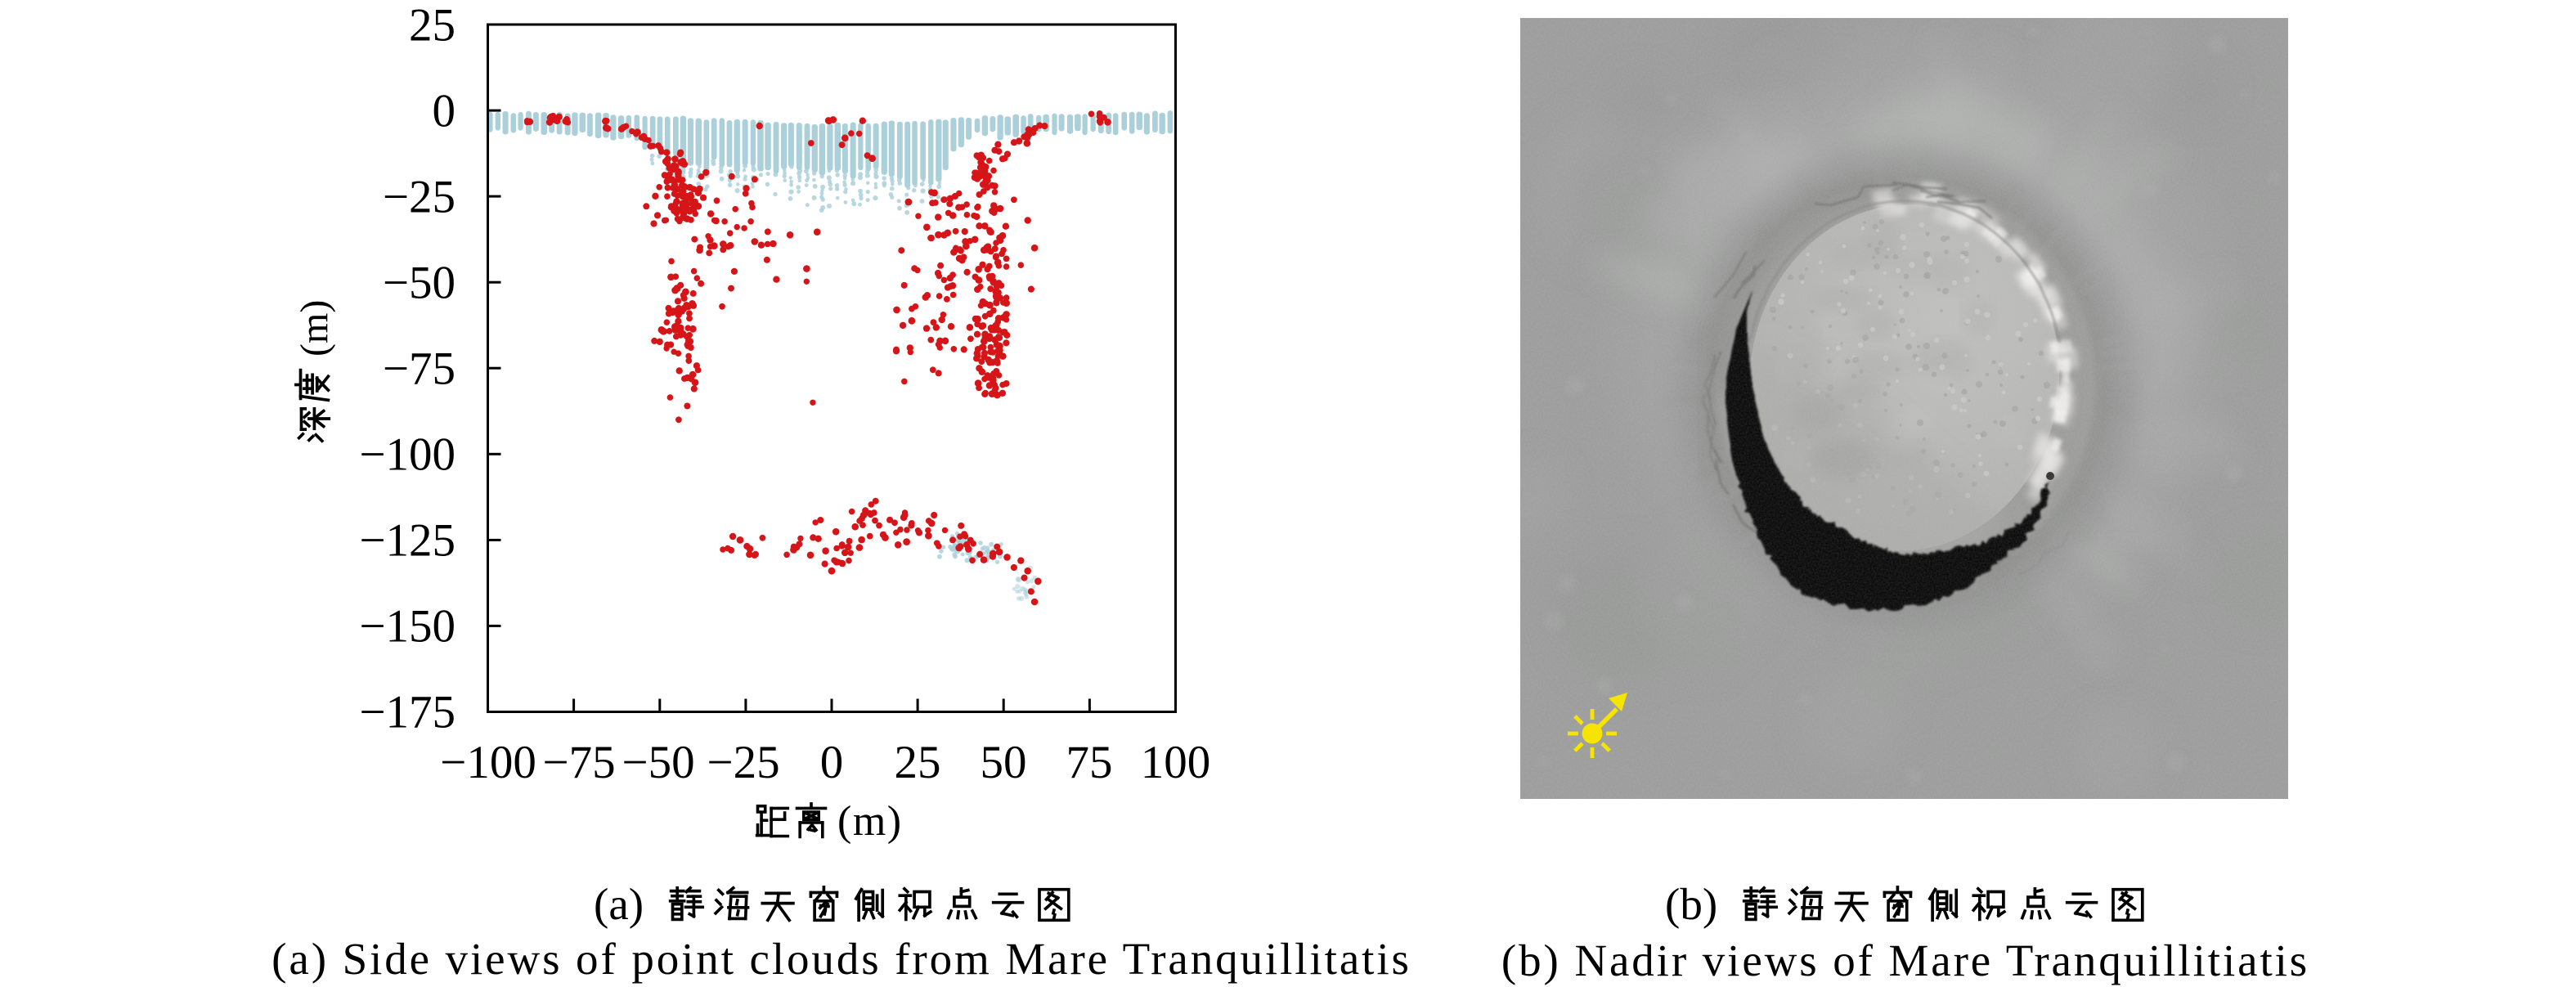  I want to click on svg-text: 75, so click(1089, 763).